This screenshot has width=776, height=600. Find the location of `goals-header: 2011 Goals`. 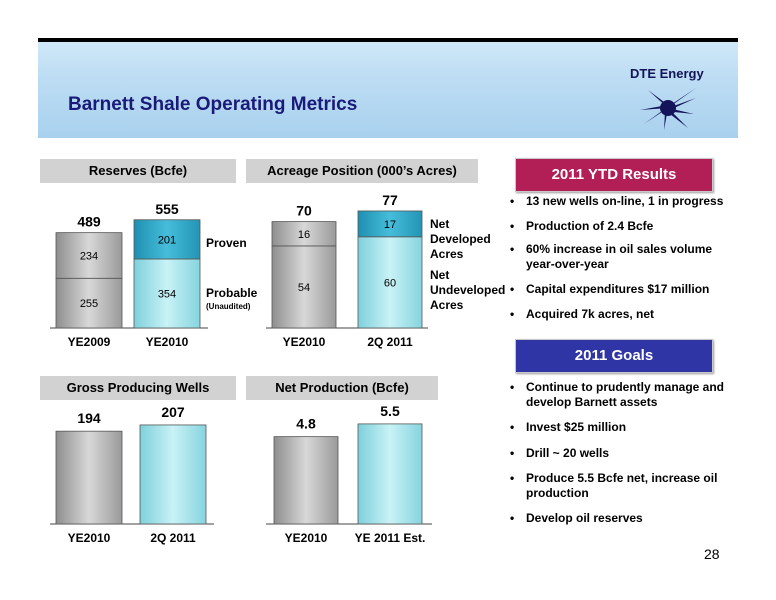

goals-header: 2011 Goals is located at coordinates (614, 356).